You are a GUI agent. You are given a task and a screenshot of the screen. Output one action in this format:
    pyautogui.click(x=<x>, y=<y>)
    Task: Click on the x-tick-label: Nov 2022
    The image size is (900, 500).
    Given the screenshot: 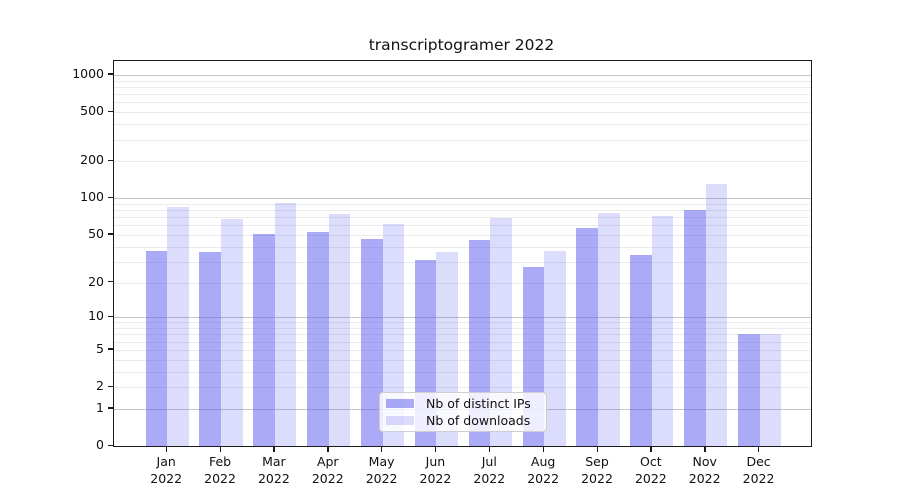 What is the action you would take?
    pyautogui.click(x=704, y=470)
    